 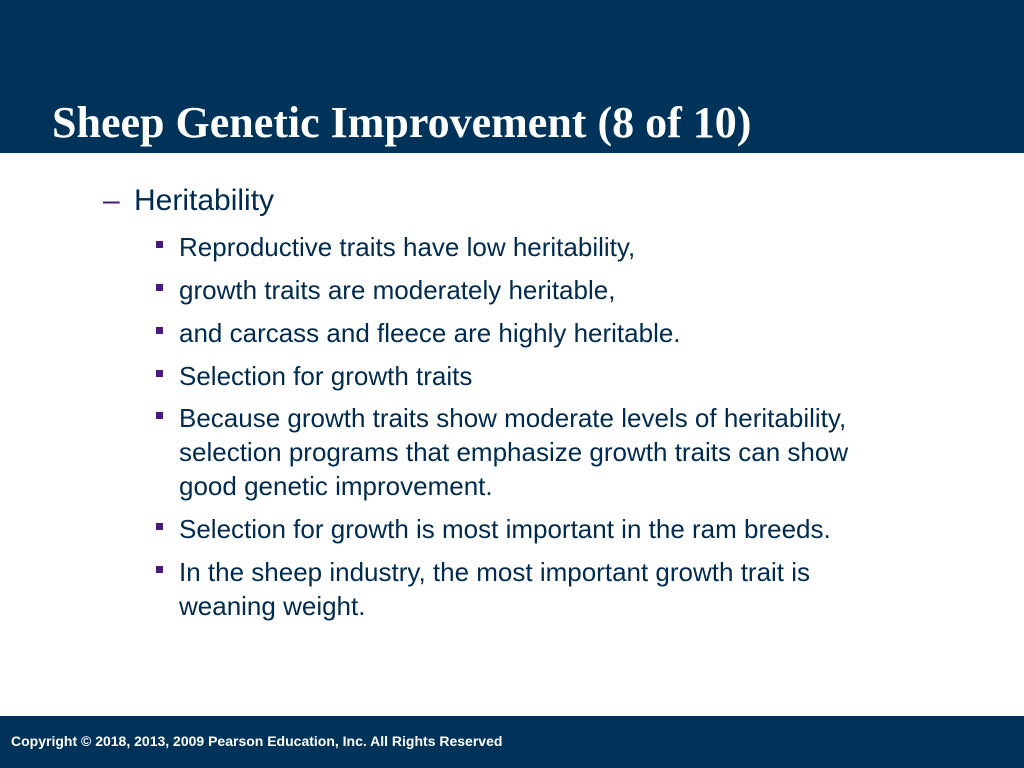 What do you see at coordinates (397, 290) in the screenshot?
I see `list-item-text: growth traits are moderately heritable,` at bounding box center [397, 290].